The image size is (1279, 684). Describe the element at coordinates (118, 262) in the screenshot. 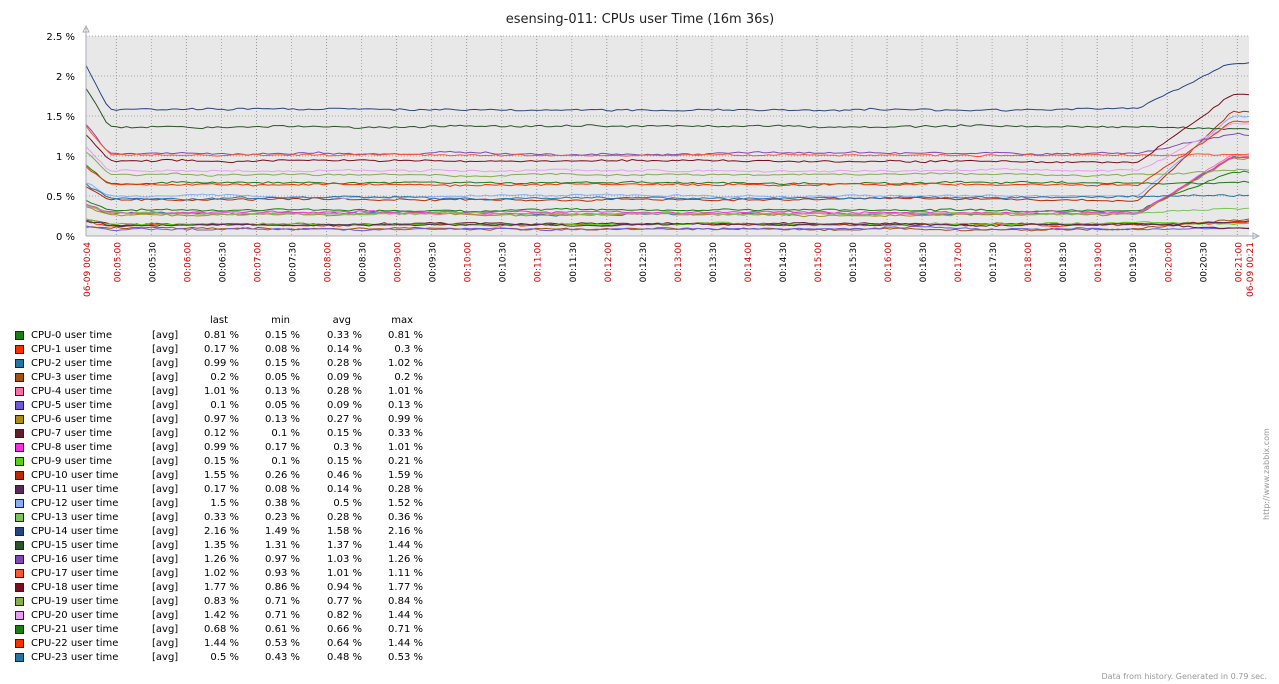

I see `x-tick-label: 00:05:00` at that location.